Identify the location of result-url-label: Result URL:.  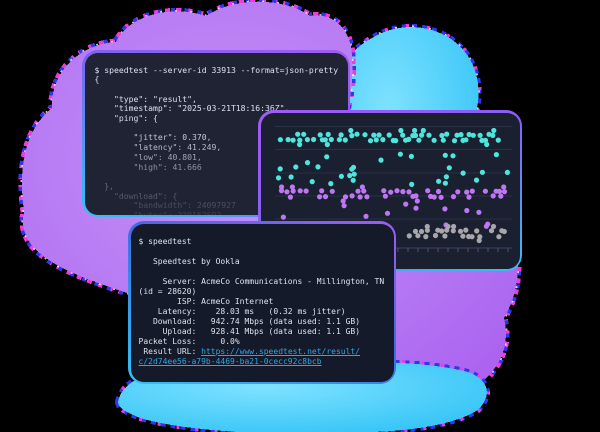
(170, 351).